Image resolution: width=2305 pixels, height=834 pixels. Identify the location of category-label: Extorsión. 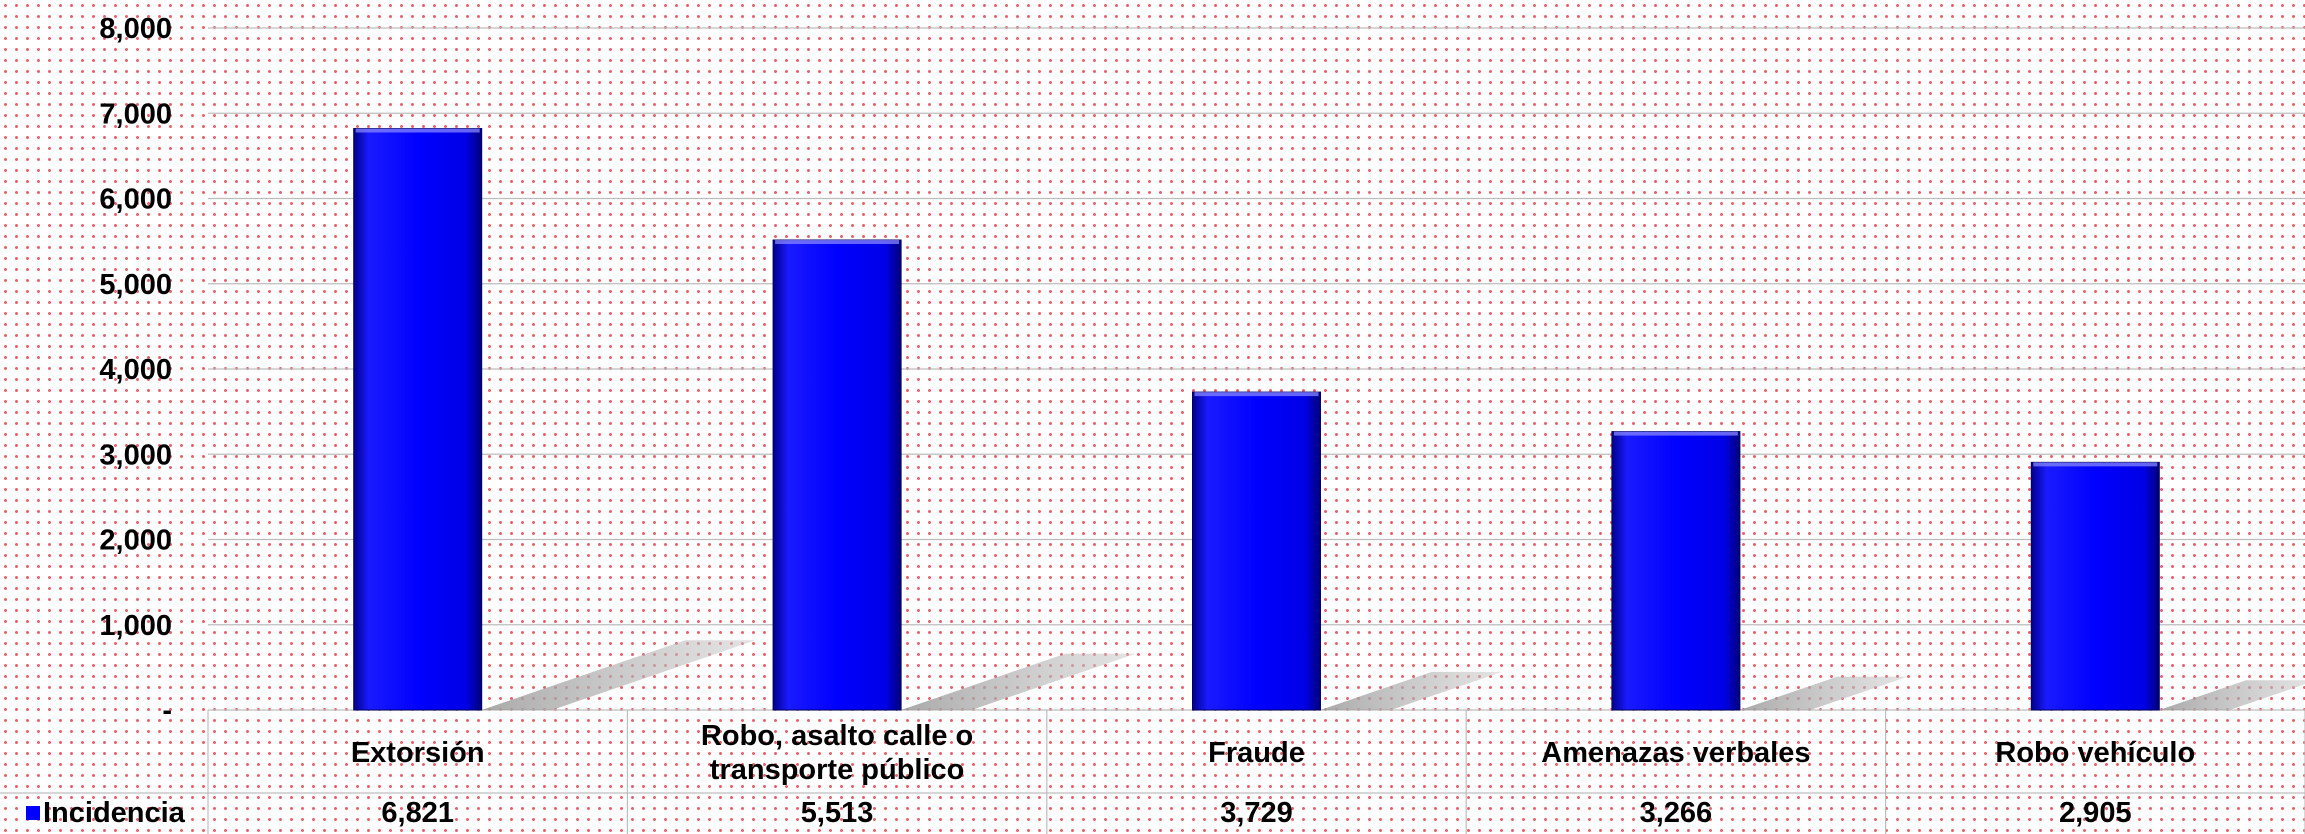
(418, 753).